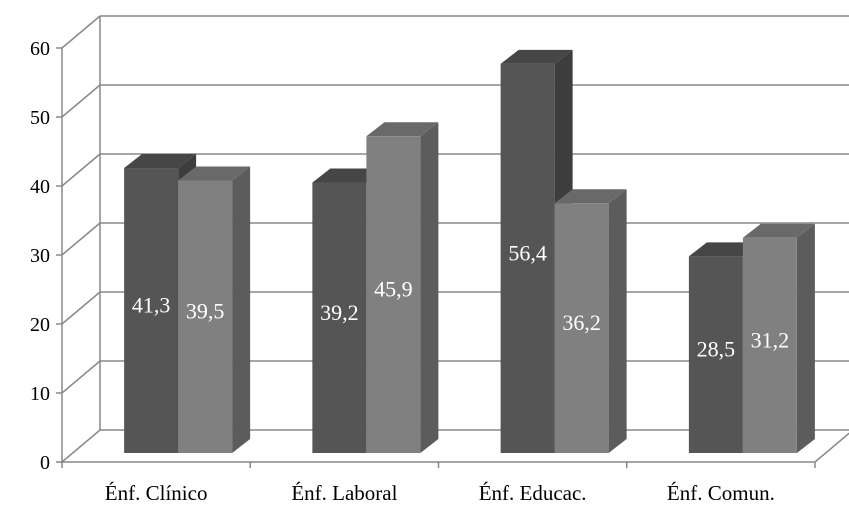 This screenshot has width=849, height=506. I want to click on y-tick-label: 40, so click(40, 187).